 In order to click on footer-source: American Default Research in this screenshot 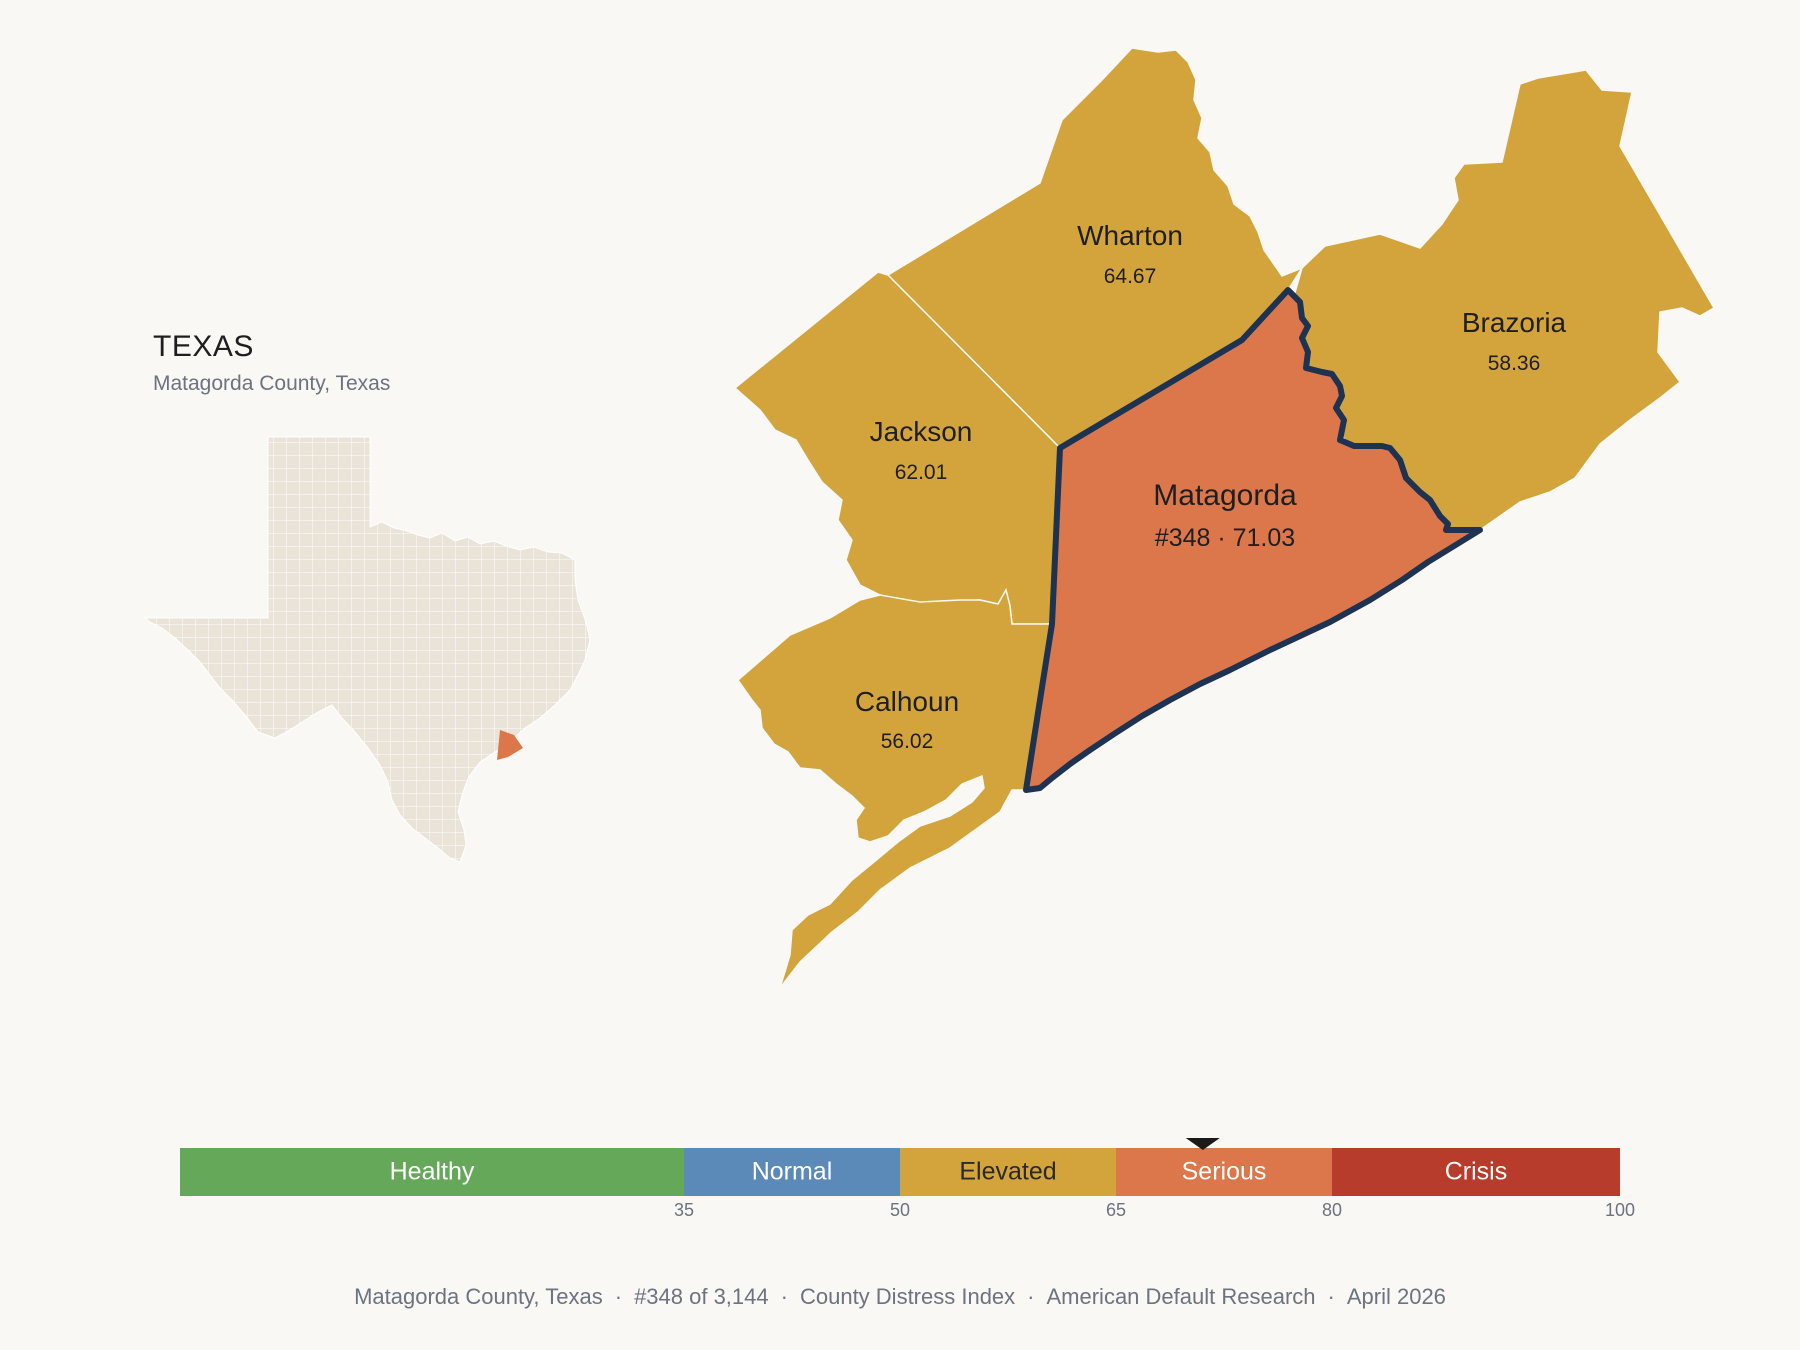, I will do `click(1181, 1296)`.